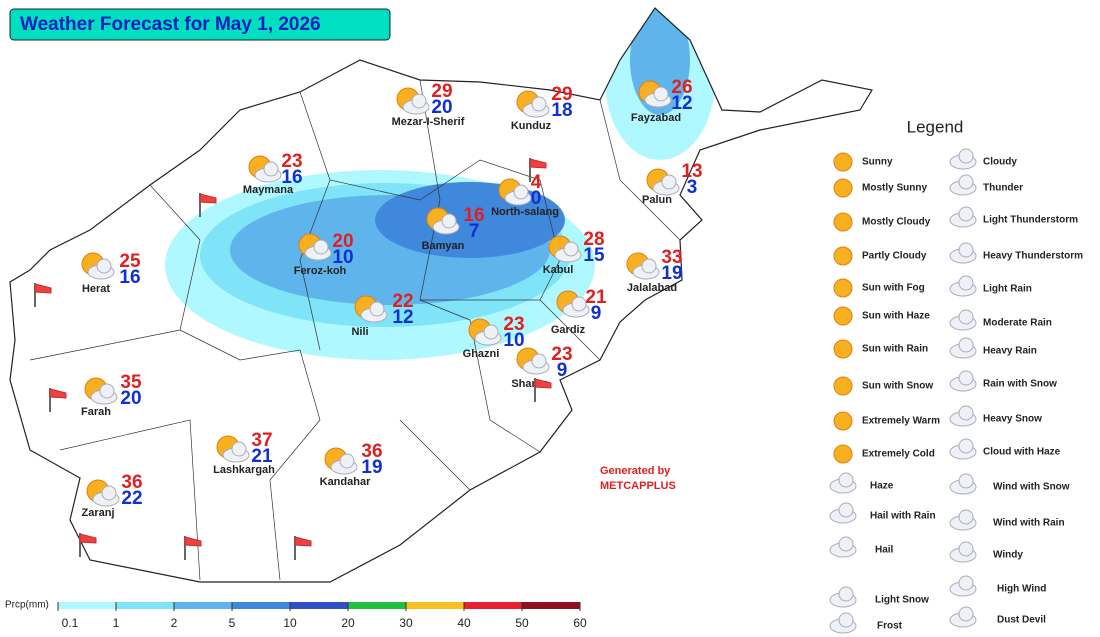 The image size is (1100, 637). I want to click on legend-label: Light Snow, so click(902, 600).